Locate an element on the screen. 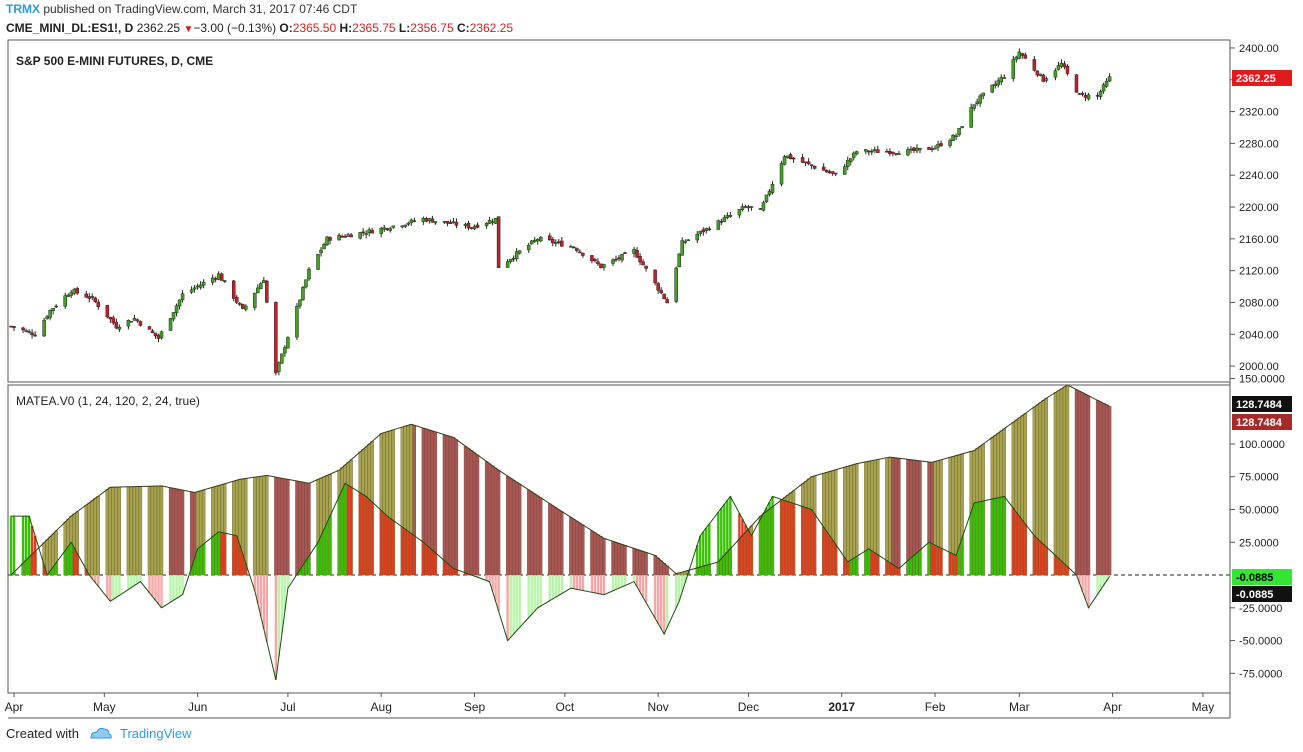 The image size is (1303, 752). last-price-label: 2362.25 is located at coordinates (1256, 79).